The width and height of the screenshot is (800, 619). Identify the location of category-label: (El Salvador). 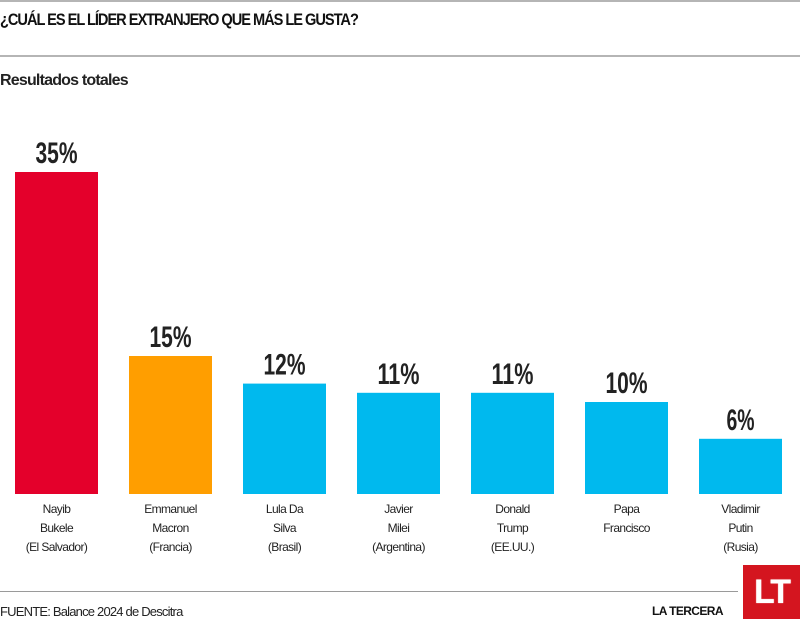
(57, 547).